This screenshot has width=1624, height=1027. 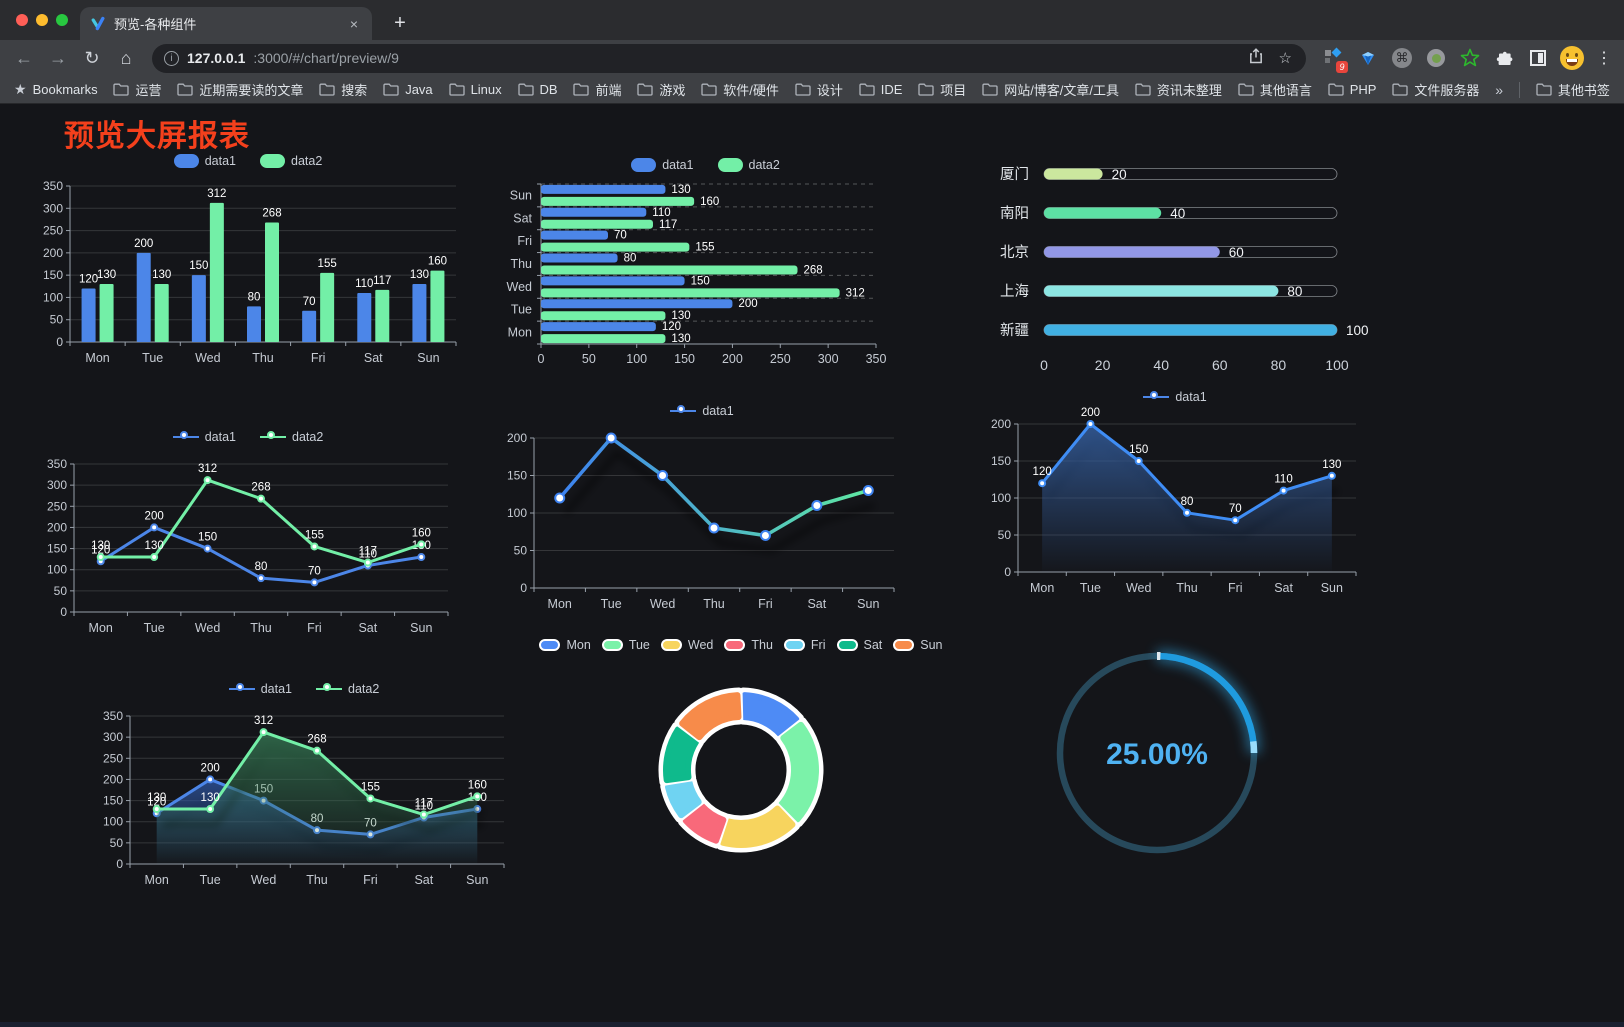 I want to click on bookmark-folder: 项目, so click(x=942, y=89).